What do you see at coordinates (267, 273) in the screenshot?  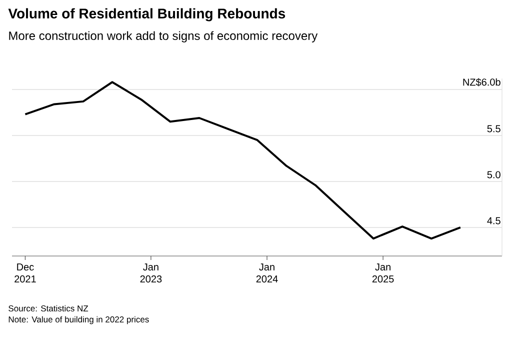 I see `x-tick-label: Jan 2024` at bounding box center [267, 273].